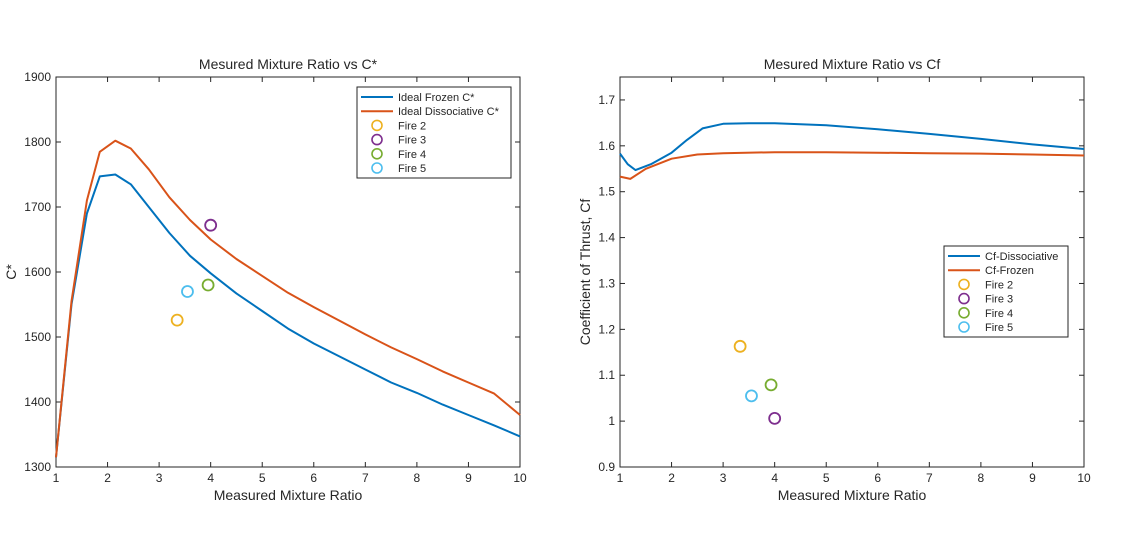  Describe the element at coordinates (37, 402) in the screenshot. I see `y-tick-label: 1400` at that location.